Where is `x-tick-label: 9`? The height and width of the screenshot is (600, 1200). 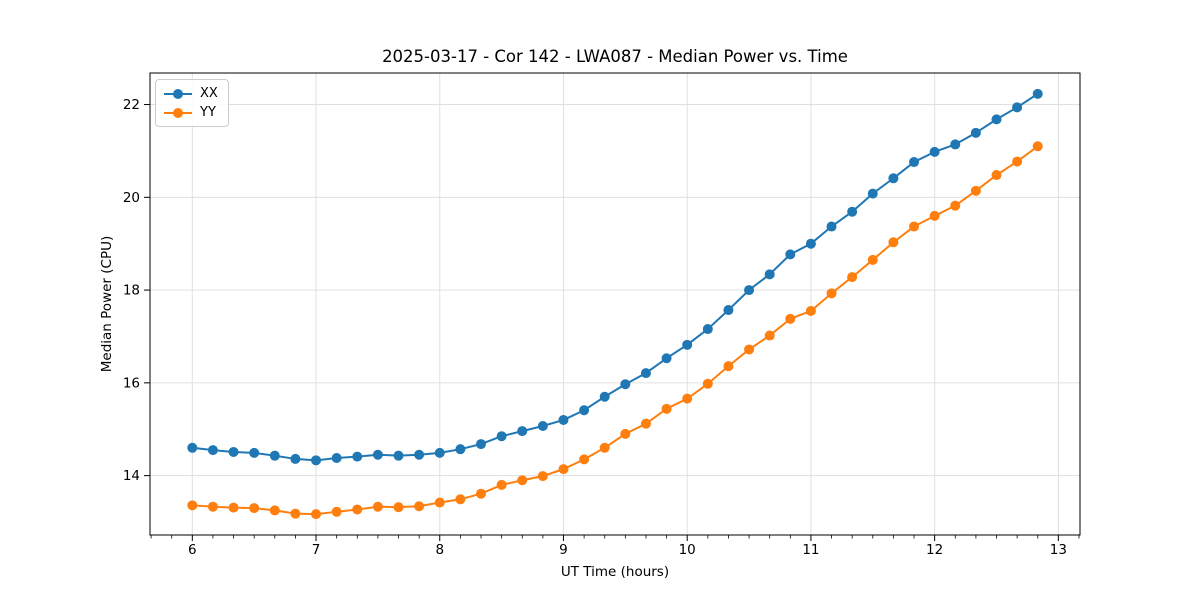 x-tick-label: 9 is located at coordinates (563, 550).